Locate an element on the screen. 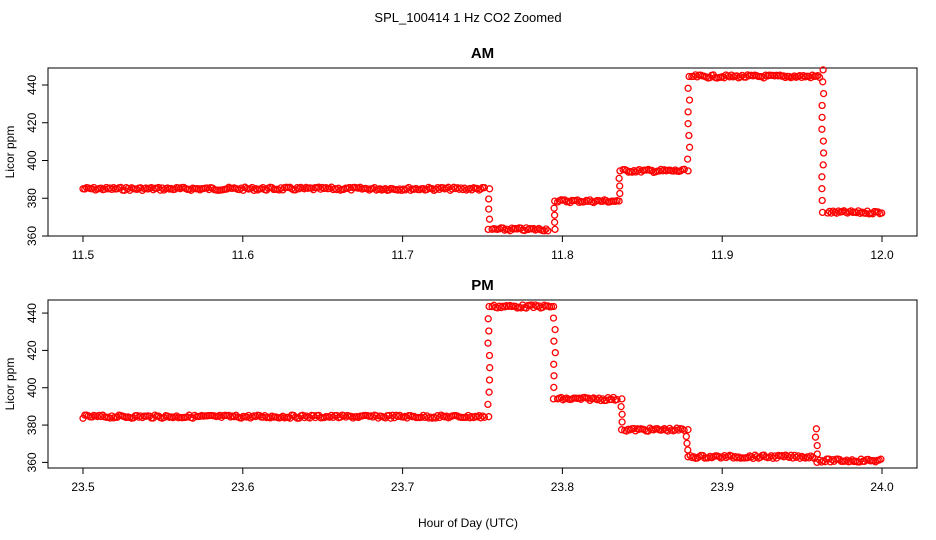 The width and height of the screenshot is (936, 540). x-tick-label: 11.8 is located at coordinates (562, 255).